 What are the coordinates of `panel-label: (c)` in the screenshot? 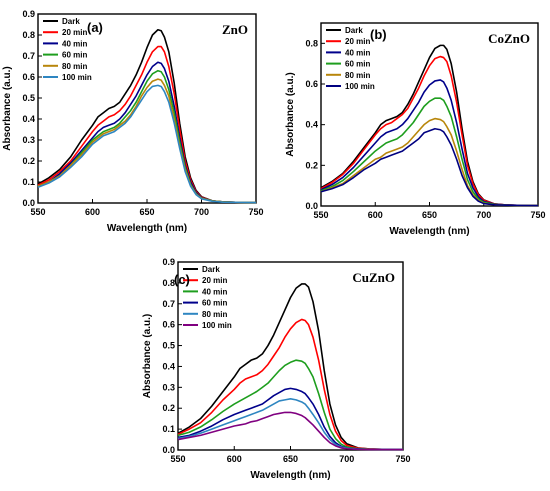 It's located at (182, 279).